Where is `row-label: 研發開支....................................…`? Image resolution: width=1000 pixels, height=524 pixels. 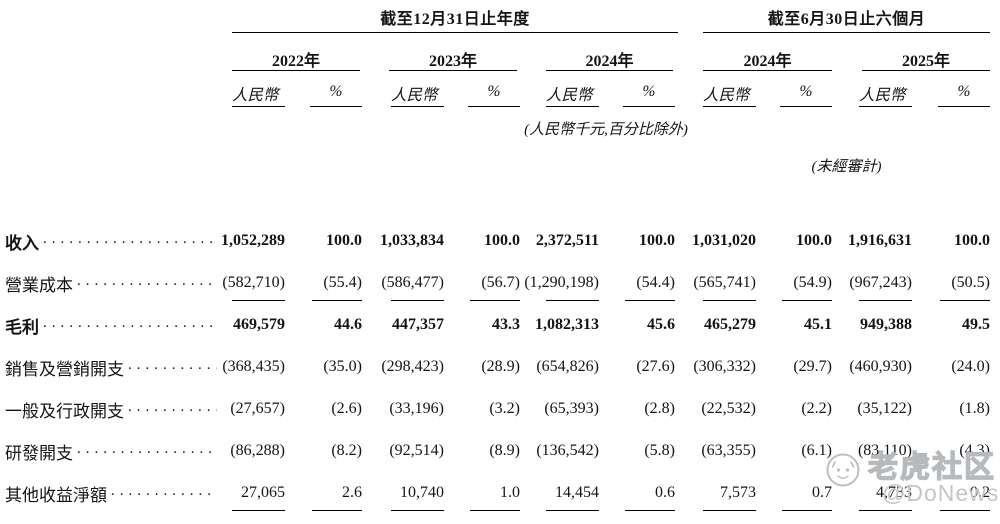 row-label: 研發開支....................................… is located at coordinates (111, 451).